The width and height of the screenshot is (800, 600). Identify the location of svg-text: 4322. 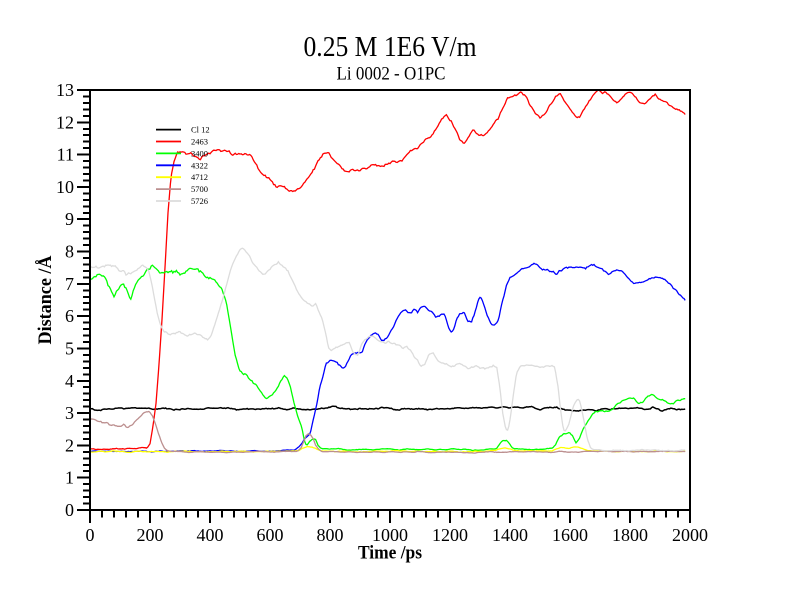
(199, 165).